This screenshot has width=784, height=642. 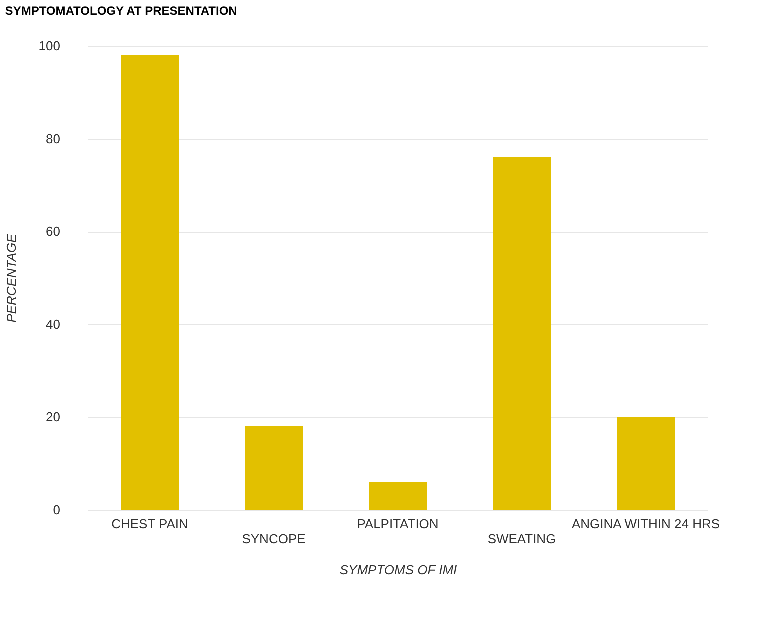 What do you see at coordinates (399, 570) in the screenshot?
I see `x-axis-title: SYMPTOMS OF IMI` at bounding box center [399, 570].